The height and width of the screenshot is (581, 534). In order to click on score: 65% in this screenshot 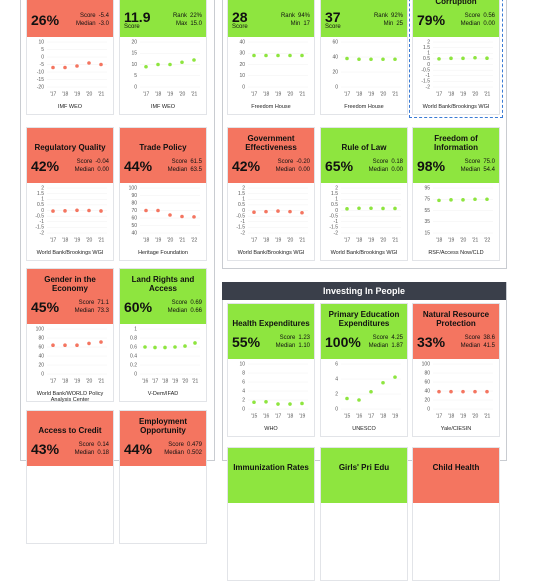, I will do `click(339, 166)`.